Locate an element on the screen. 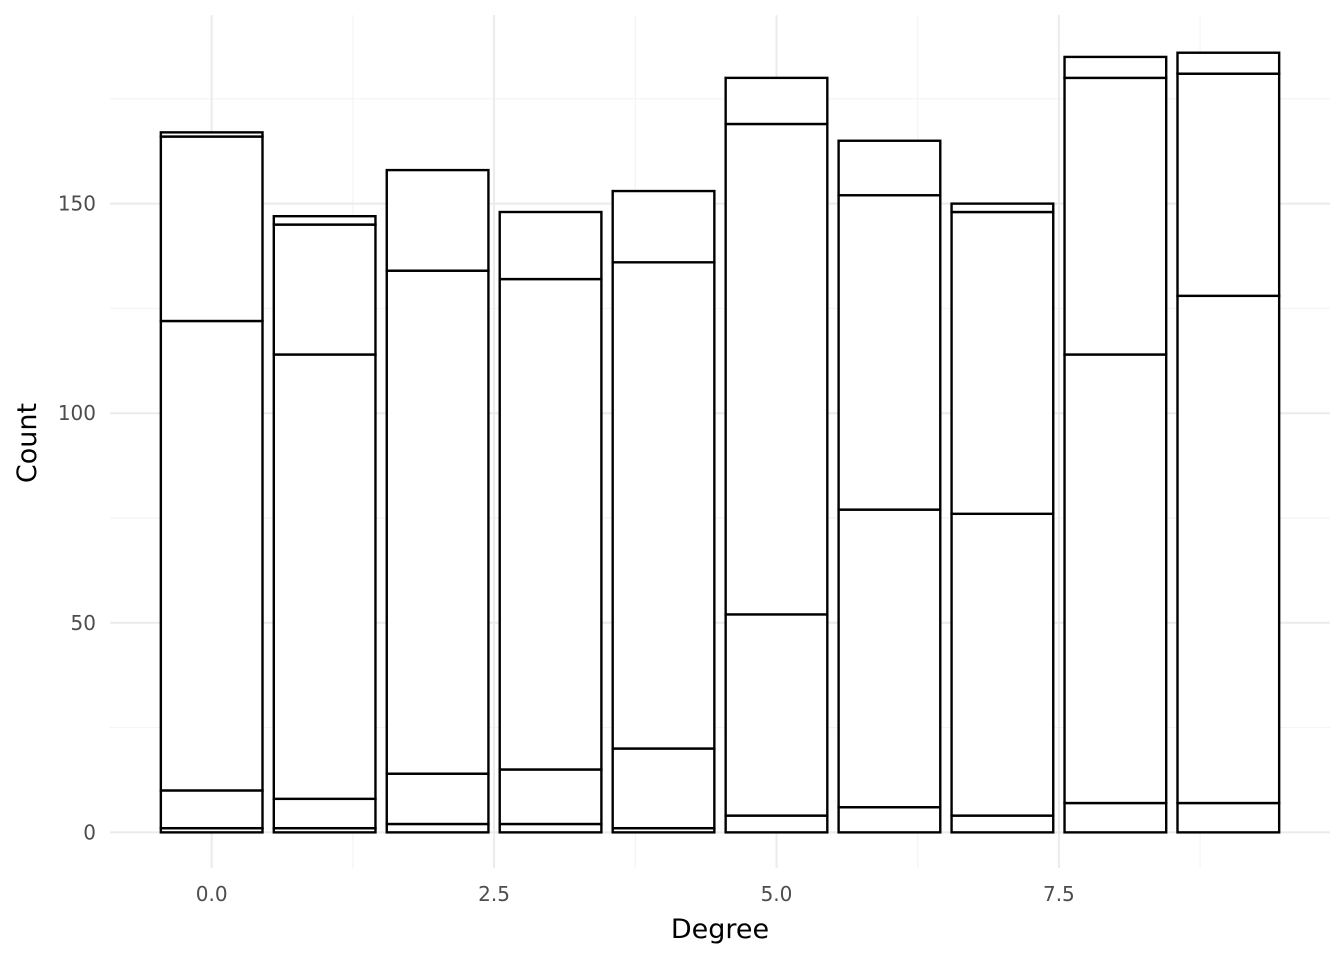  y-tick-label: 0 is located at coordinates (89, 832).